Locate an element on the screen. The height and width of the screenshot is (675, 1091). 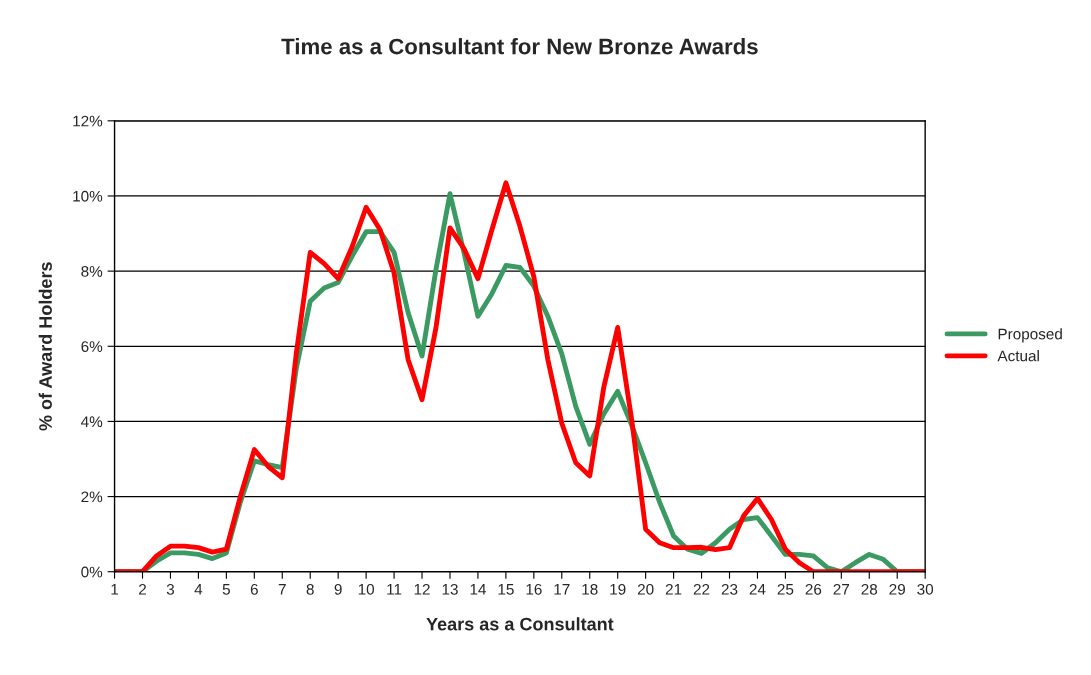
y-tick-label: 12% is located at coordinates (88, 121).